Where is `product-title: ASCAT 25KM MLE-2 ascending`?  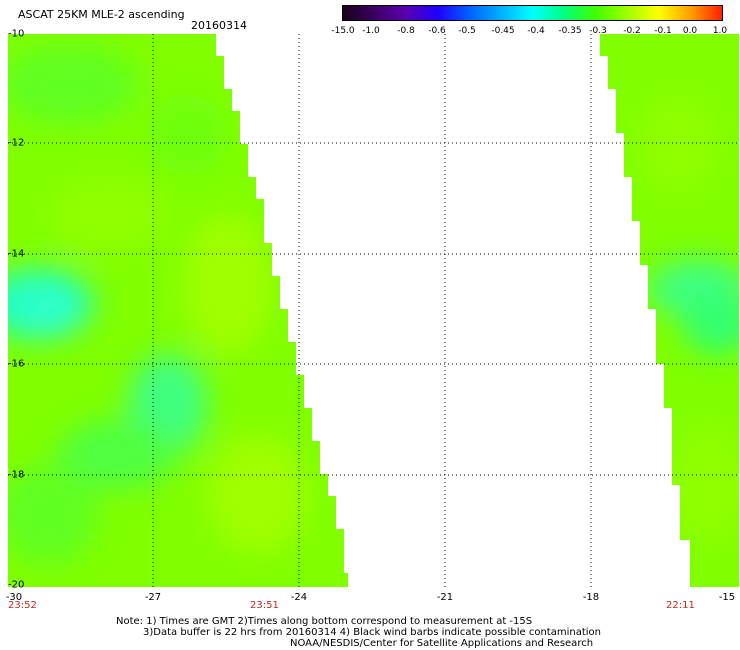
product-title: ASCAT 25KM MLE-2 ascending is located at coordinates (101, 14).